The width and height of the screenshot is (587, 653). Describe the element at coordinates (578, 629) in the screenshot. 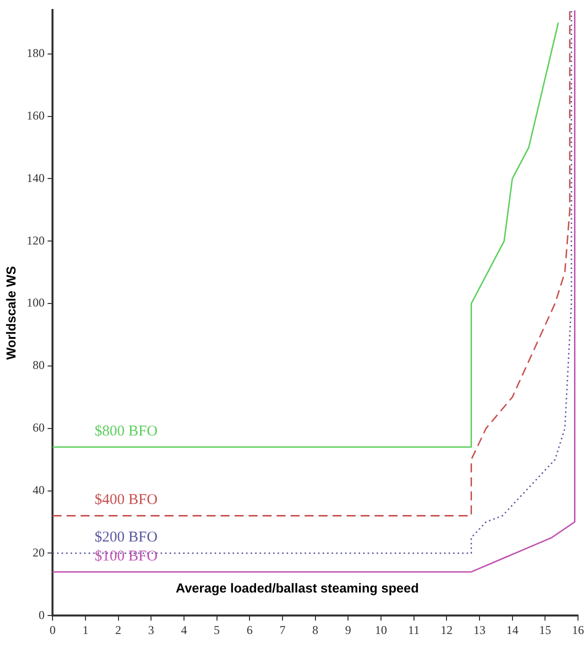

I see `x-tick-label: 16` at that location.